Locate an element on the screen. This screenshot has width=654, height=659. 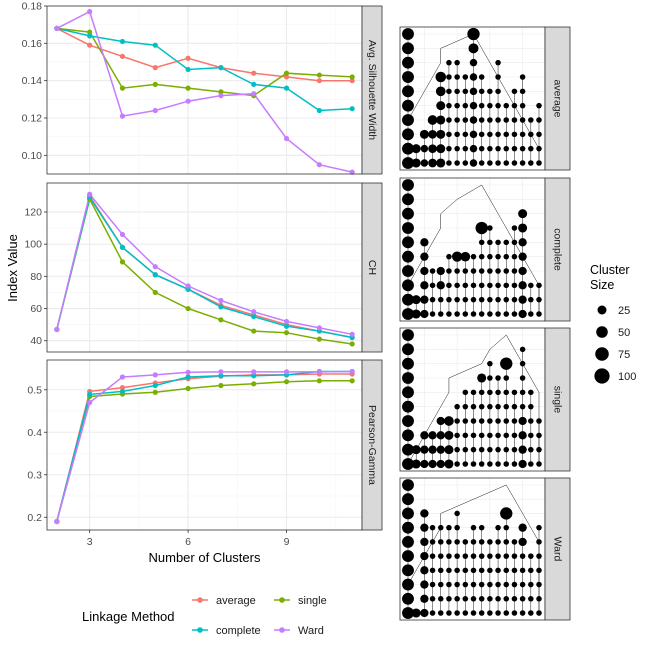
series-line-complete is located at coordinates (204, 446).